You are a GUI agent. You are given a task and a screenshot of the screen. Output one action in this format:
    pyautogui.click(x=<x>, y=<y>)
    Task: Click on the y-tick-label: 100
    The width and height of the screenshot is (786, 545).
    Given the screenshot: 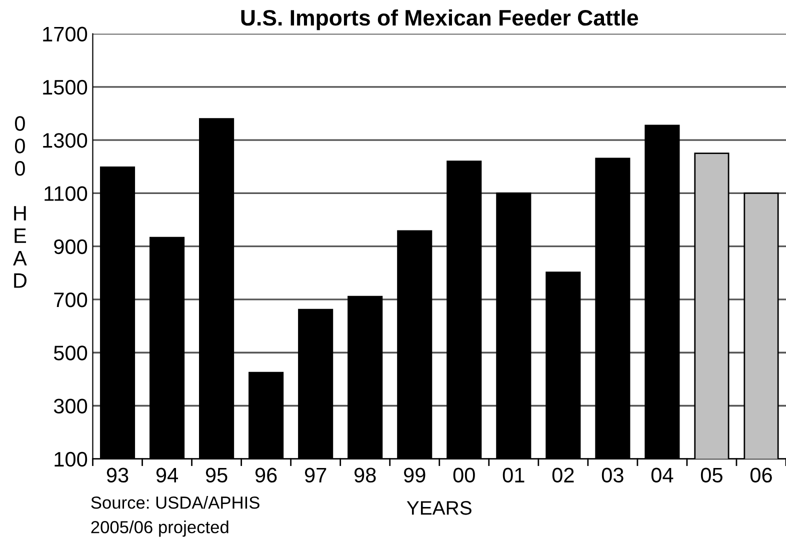 What is the action you would take?
    pyautogui.click(x=71, y=459)
    